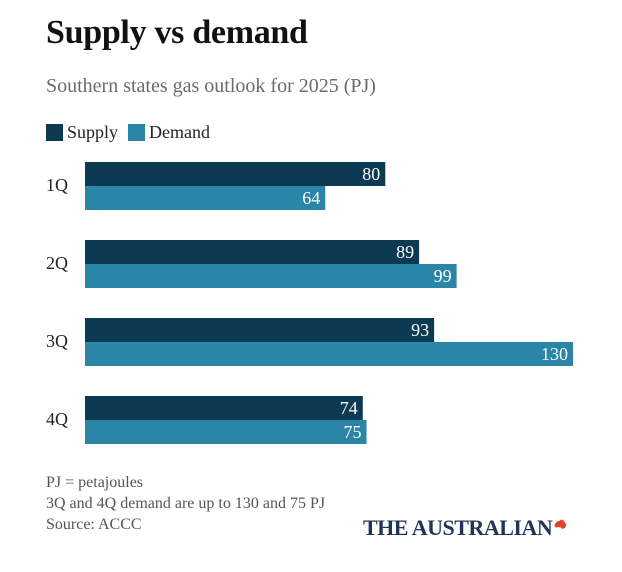  Describe the element at coordinates (94, 524) in the screenshot. I see `source-note: Source: ACCC` at that location.